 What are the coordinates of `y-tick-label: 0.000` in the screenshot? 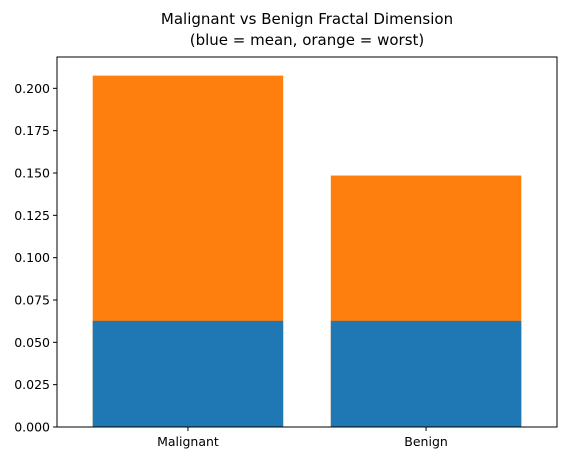 It's located at (32, 427).